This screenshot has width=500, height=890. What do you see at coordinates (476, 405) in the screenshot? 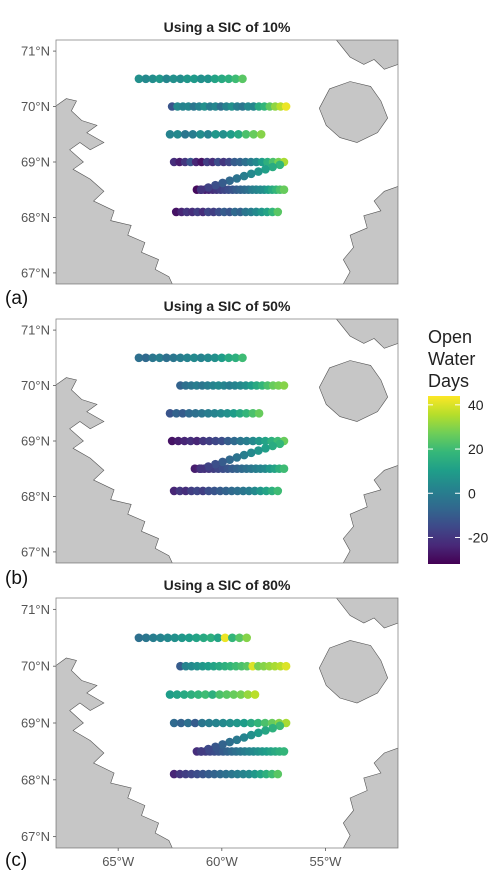
I see `colorbar-tick-label: 40` at bounding box center [476, 405].